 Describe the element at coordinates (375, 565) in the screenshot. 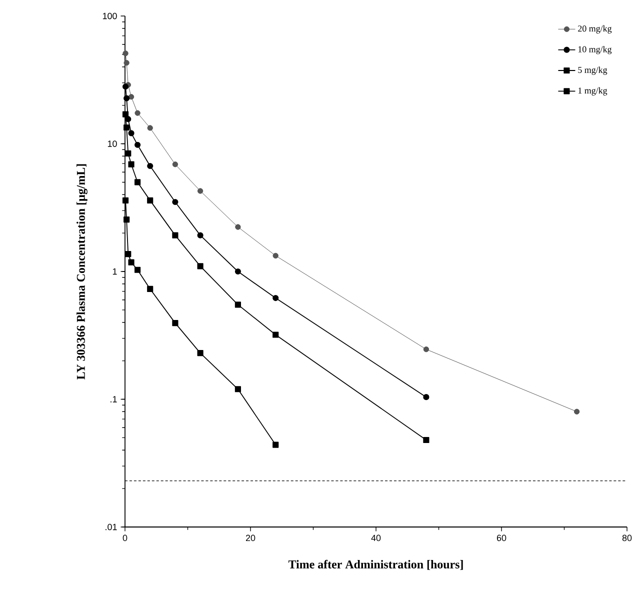

I see `x-axis-title: Time after Administration [hours]` at that location.